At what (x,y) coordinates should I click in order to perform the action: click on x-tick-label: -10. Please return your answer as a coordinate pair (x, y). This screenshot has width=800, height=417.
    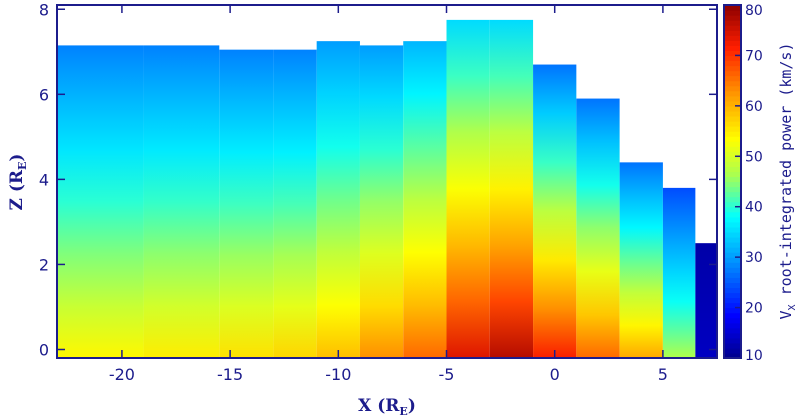
    Looking at the image, I should click on (338, 374).